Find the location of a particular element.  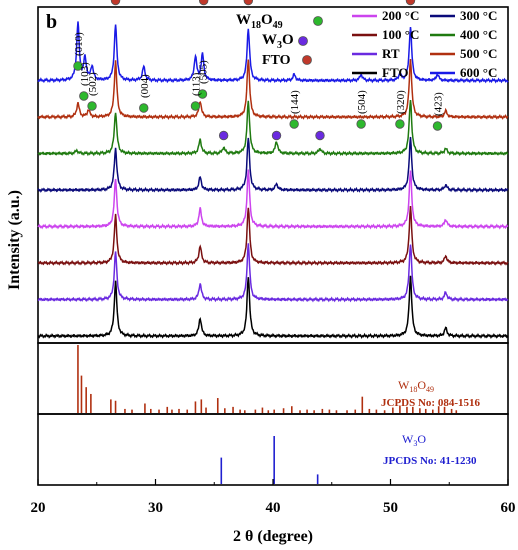

x-tick-label: 30 is located at coordinates (155, 508).